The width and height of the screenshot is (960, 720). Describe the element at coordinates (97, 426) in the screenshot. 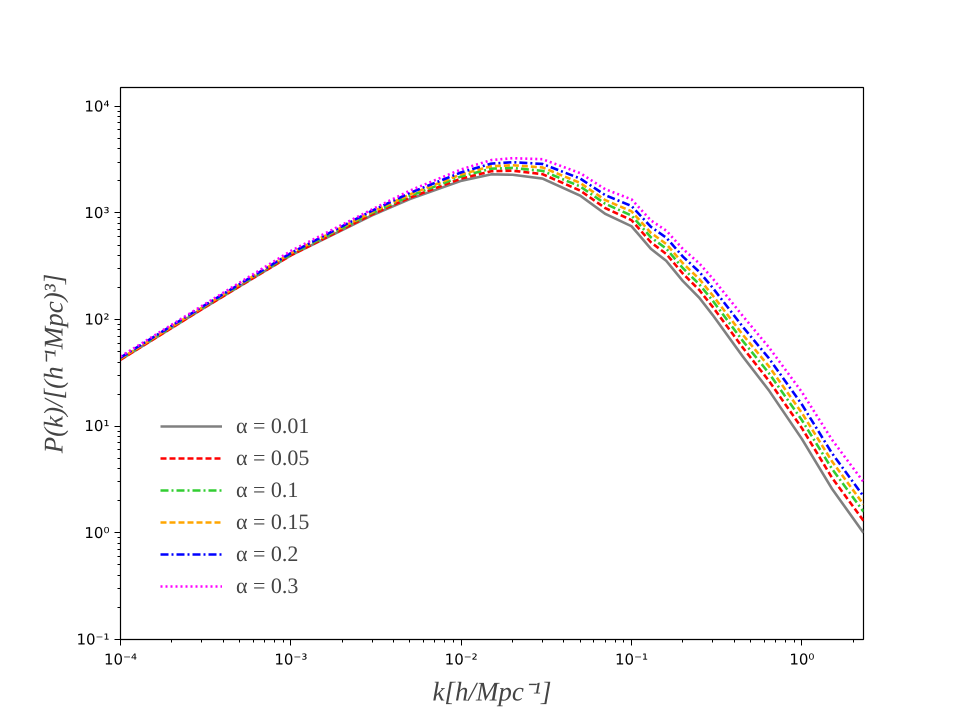

I see `y-tick-label: 10¹` at that location.